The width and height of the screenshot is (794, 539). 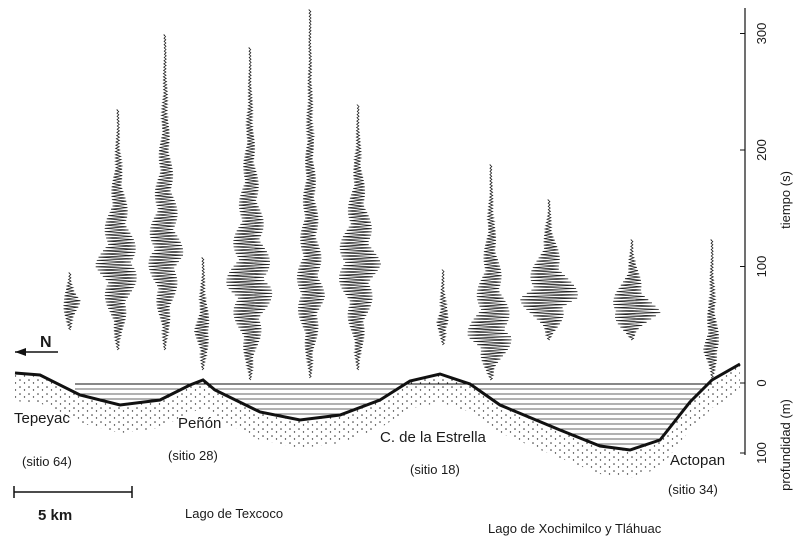 I want to click on site-name: Actopan, so click(x=697, y=460).